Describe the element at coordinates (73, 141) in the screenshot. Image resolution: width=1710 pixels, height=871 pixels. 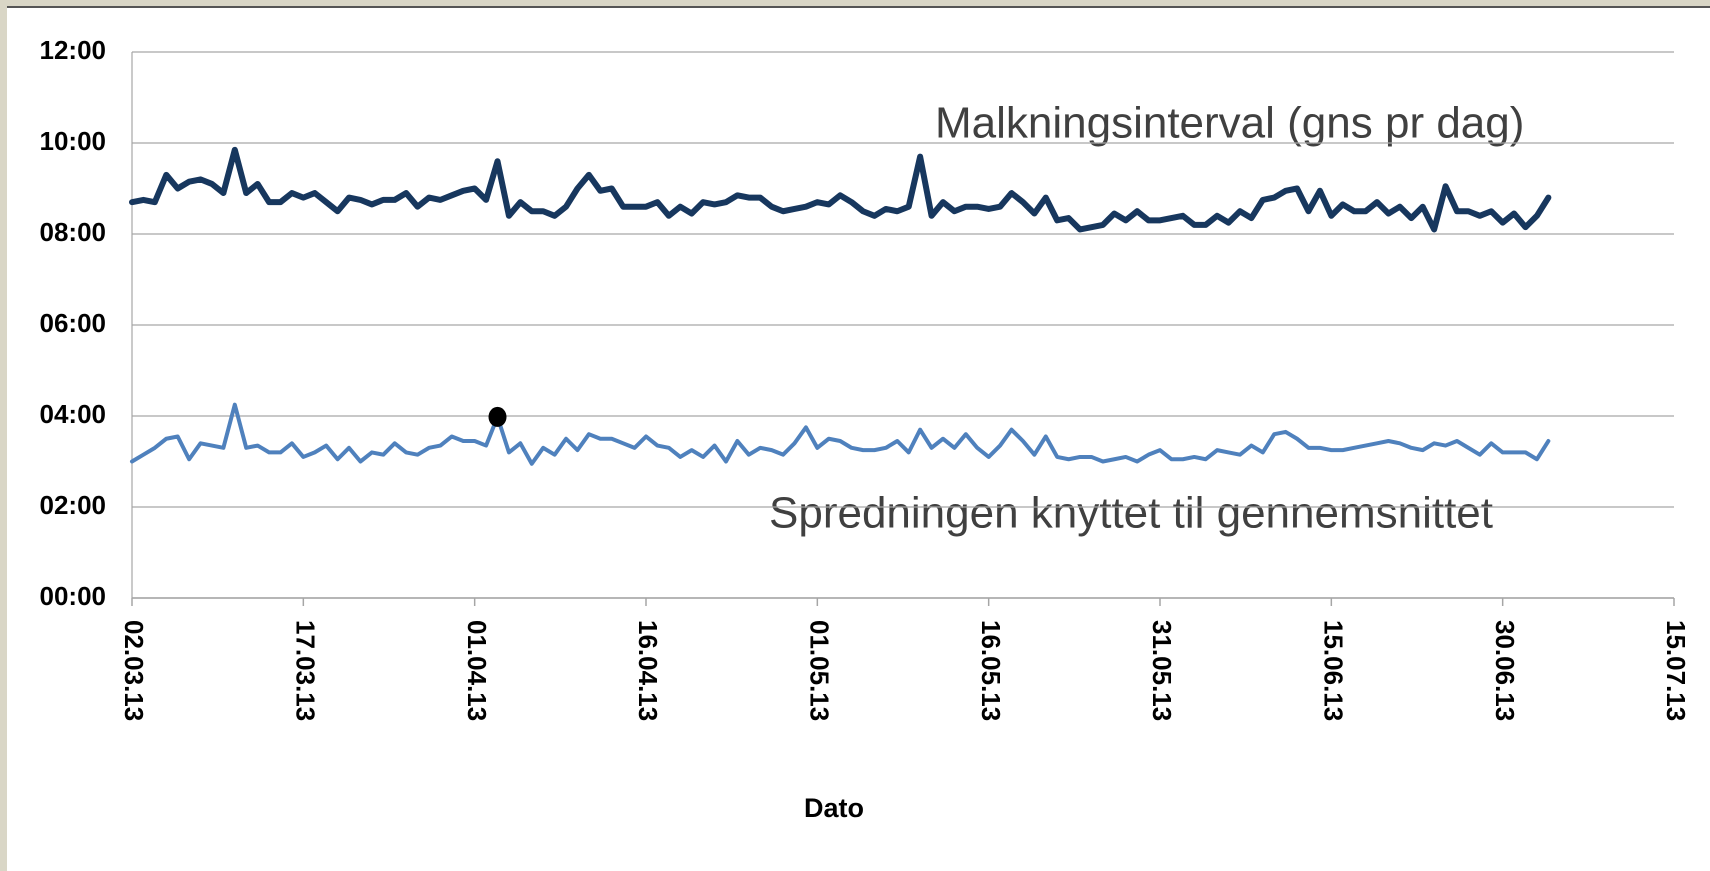
I see `y-tick-label: 10:00` at that location.